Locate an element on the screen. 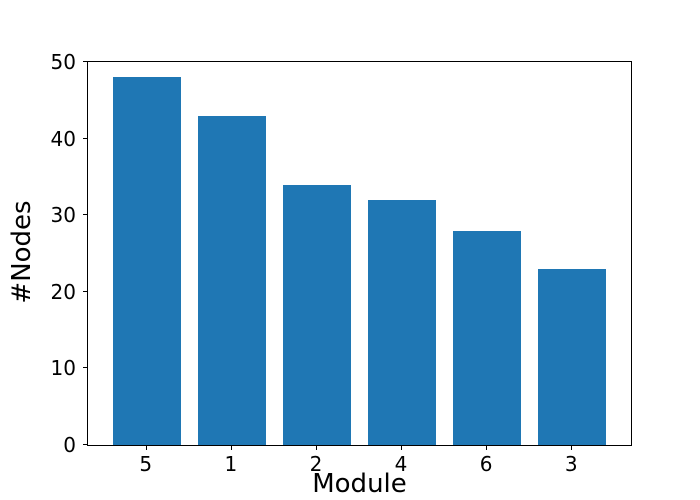 The height and width of the screenshot is (500, 700). x-axis-label: Module is located at coordinates (359, 484).